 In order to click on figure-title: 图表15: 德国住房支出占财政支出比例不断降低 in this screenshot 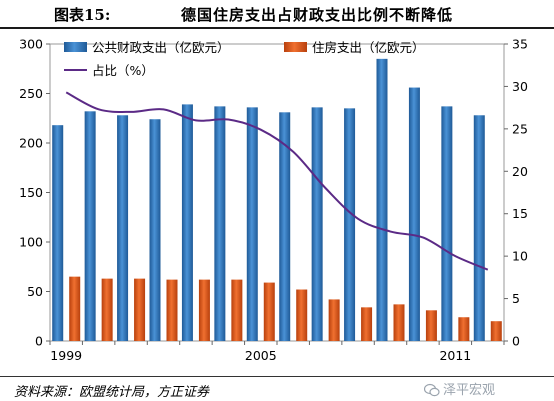, I will do `click(277, 13)`.